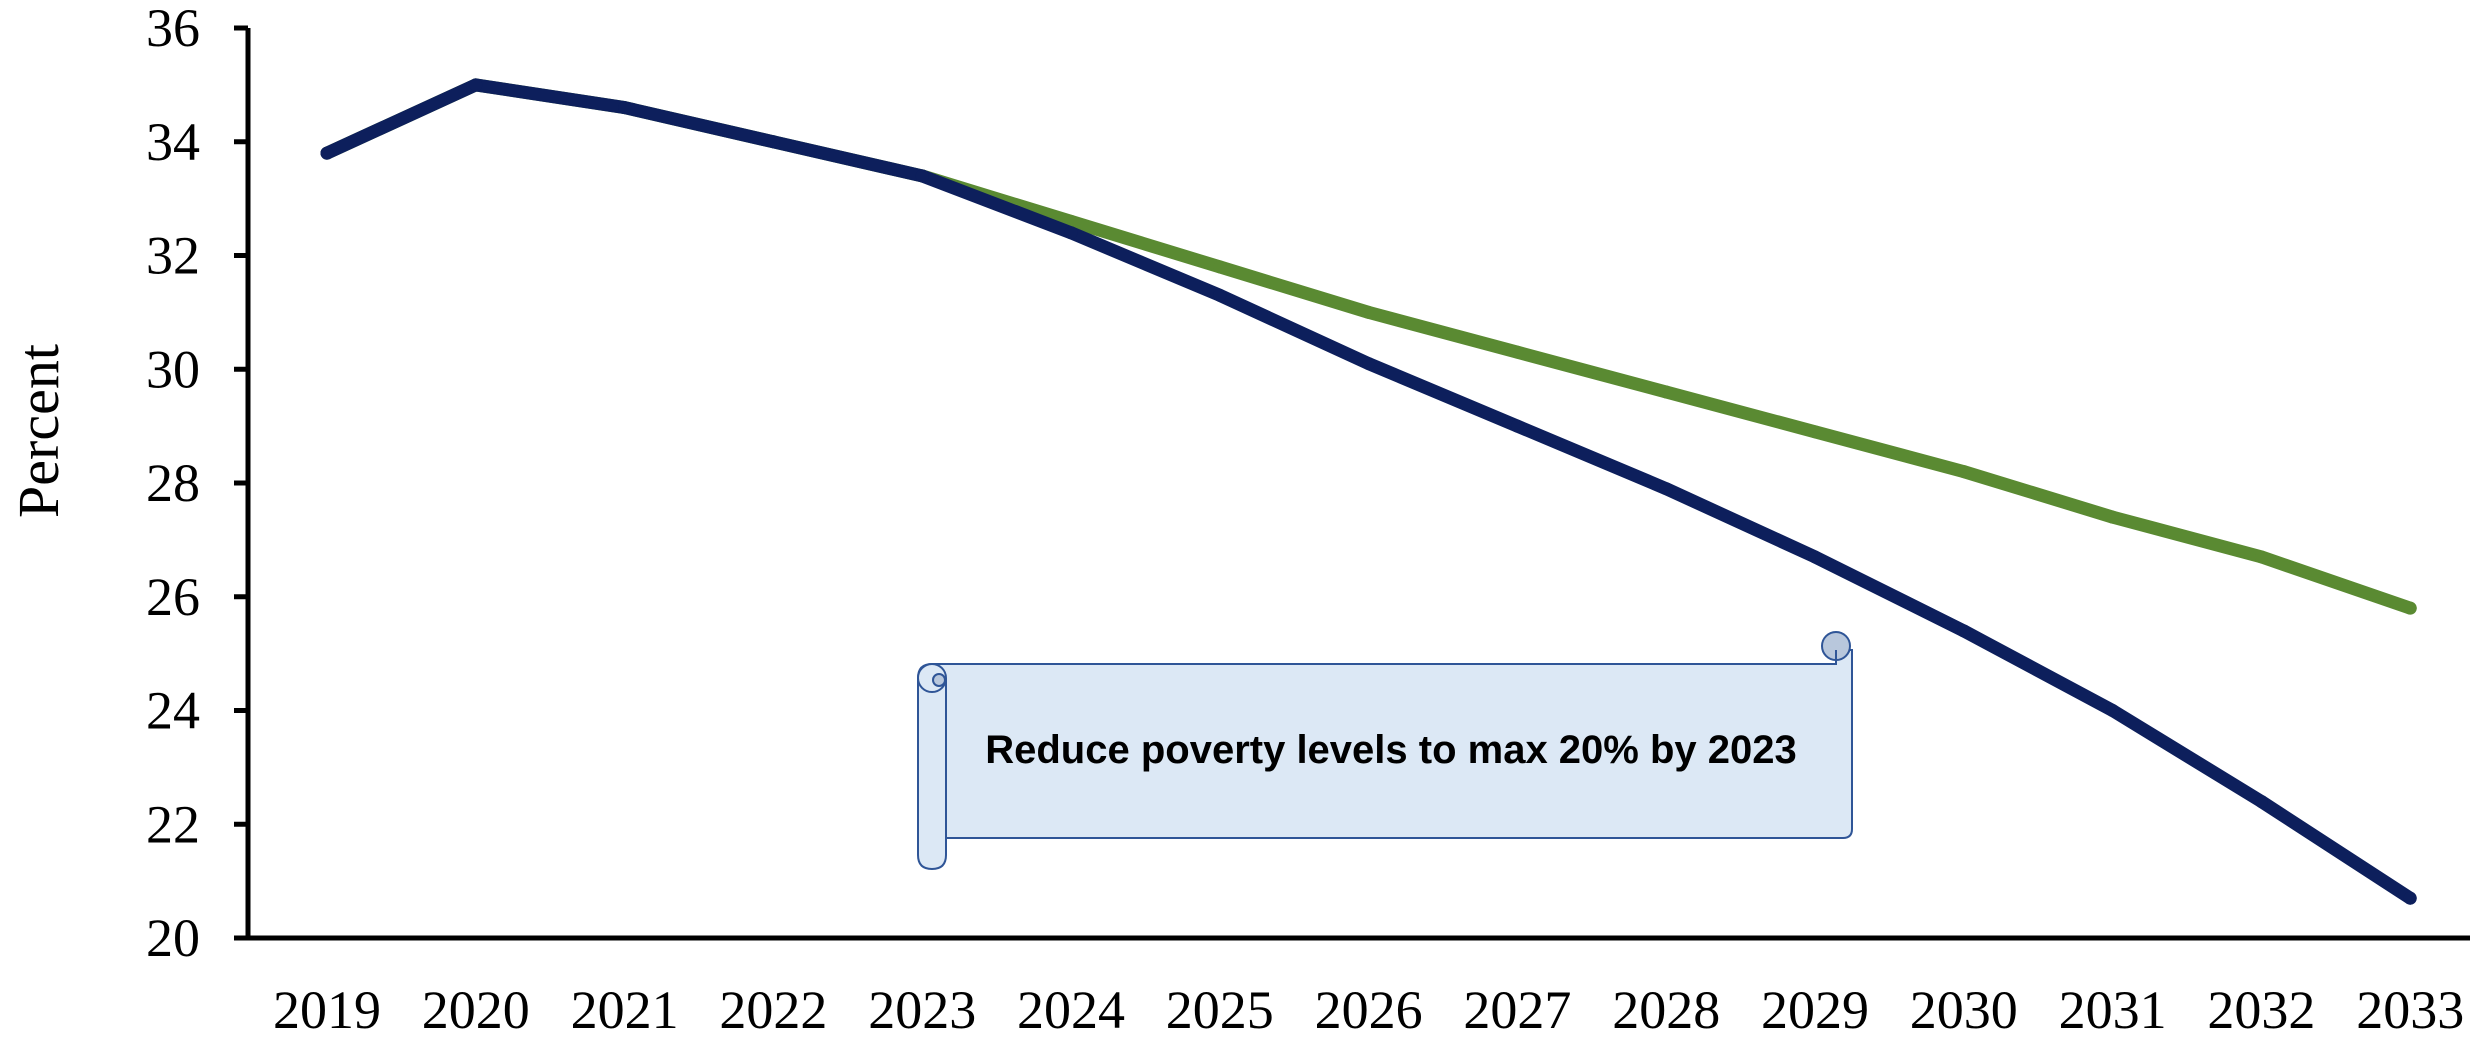 The image size is (2478, 1038). Describe the element at coordinates (1517, 1009) in the screenshot. I see `x-tick-label: 2027` at that location.